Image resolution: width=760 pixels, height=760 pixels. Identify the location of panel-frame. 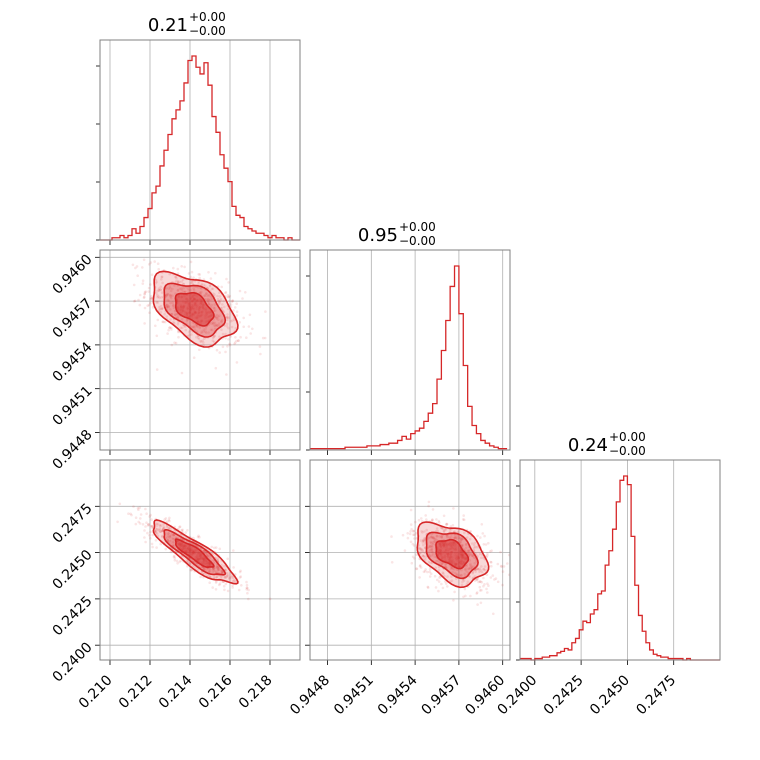
(410, 350).